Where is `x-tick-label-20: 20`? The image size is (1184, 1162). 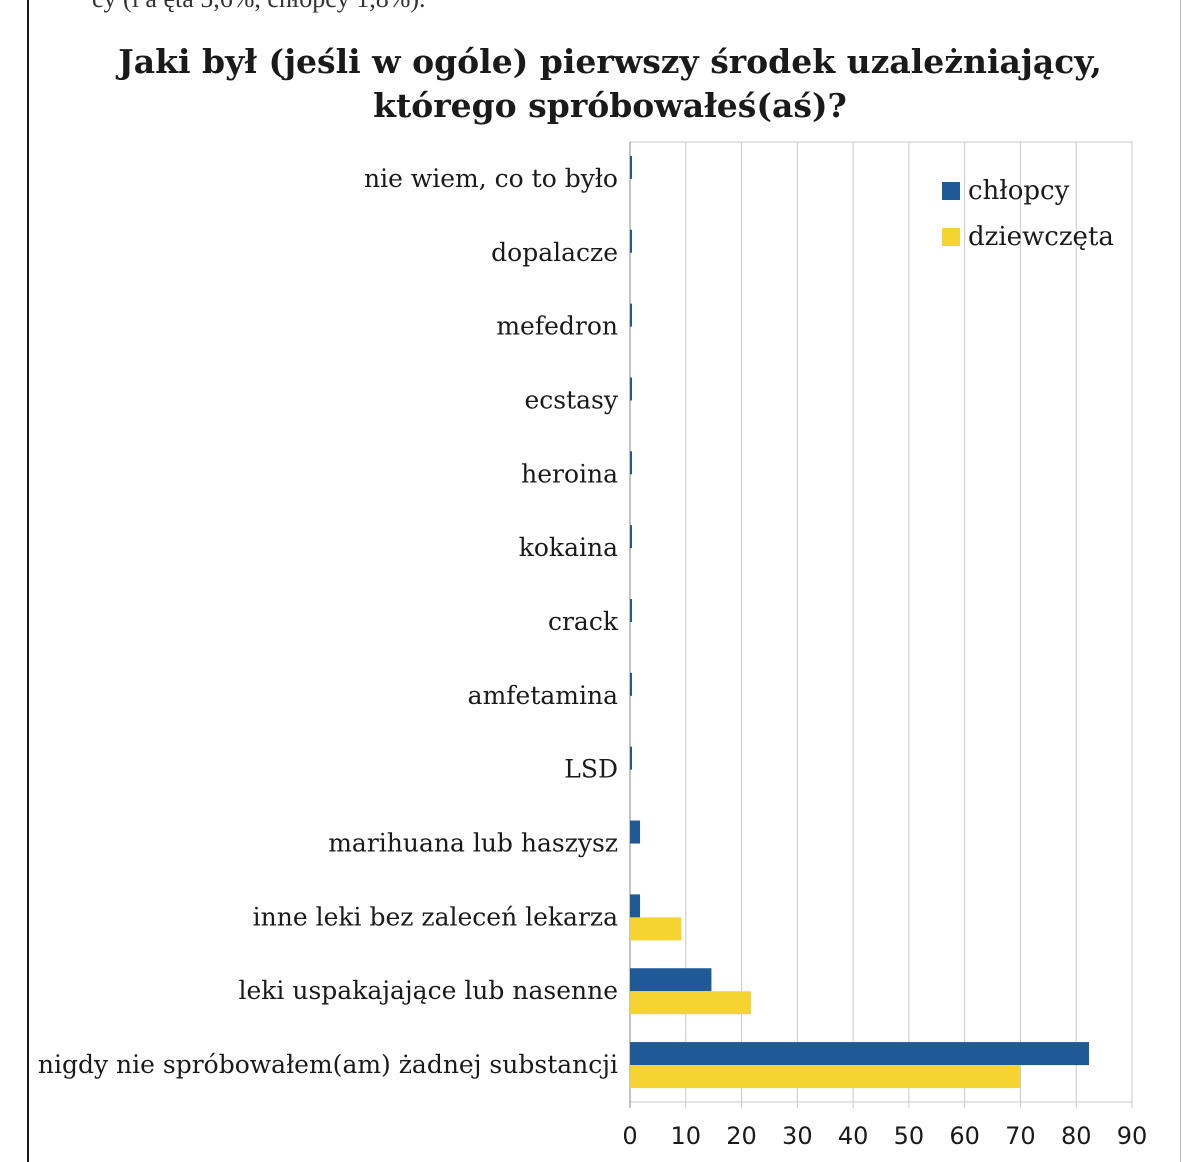
x-tick-label-20: 20 is located at coordinates (741, 1136).